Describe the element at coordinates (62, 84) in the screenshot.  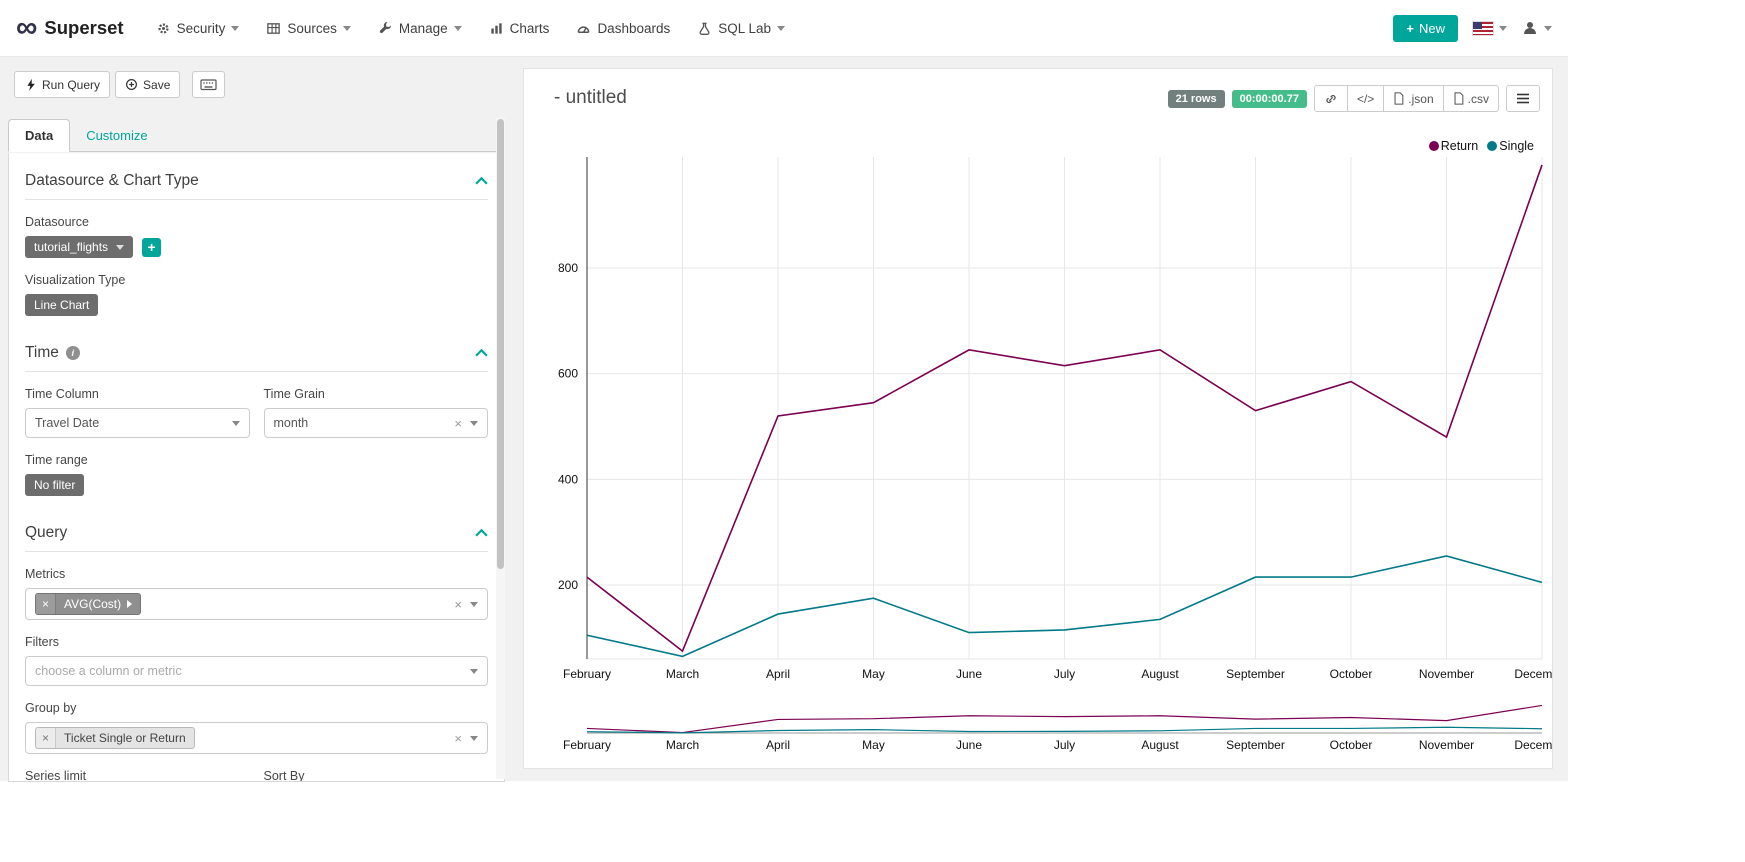
I see `run-query-button: Run Query` at that location.